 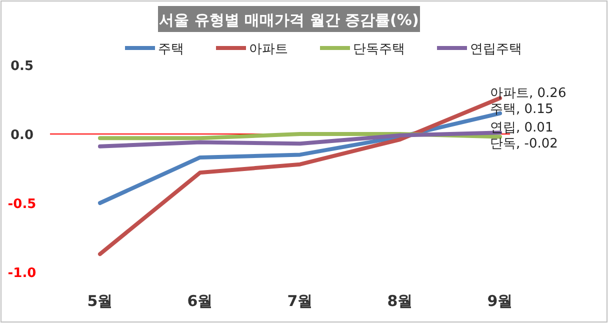 I want to click on y-tick-label: 0.0, so click(x=22, y=135).